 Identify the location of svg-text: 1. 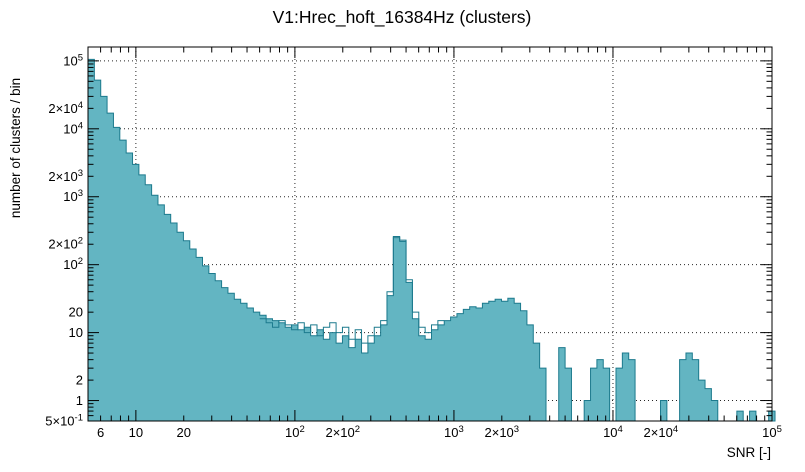
(79, 400).